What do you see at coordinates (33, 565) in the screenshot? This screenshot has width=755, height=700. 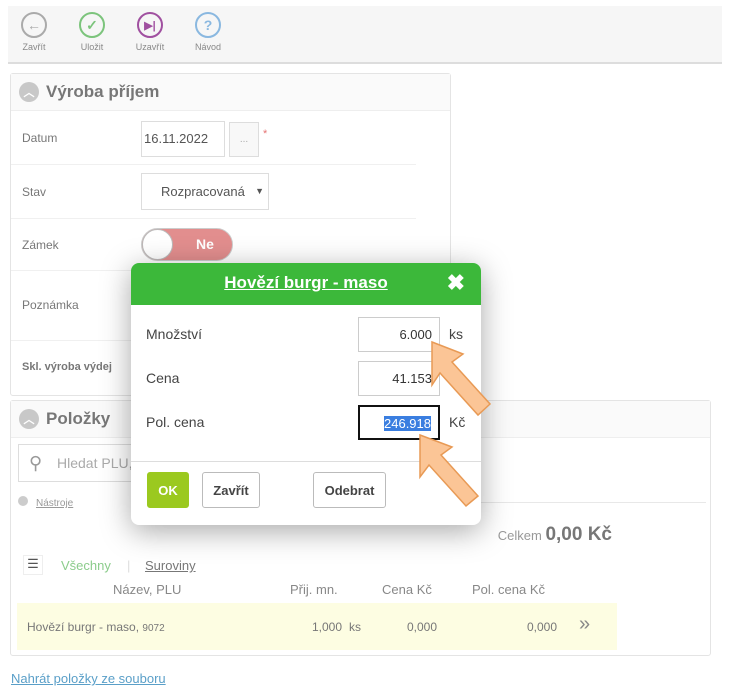 I see `sort-icon: ☰` at bounding box center [33, 565].